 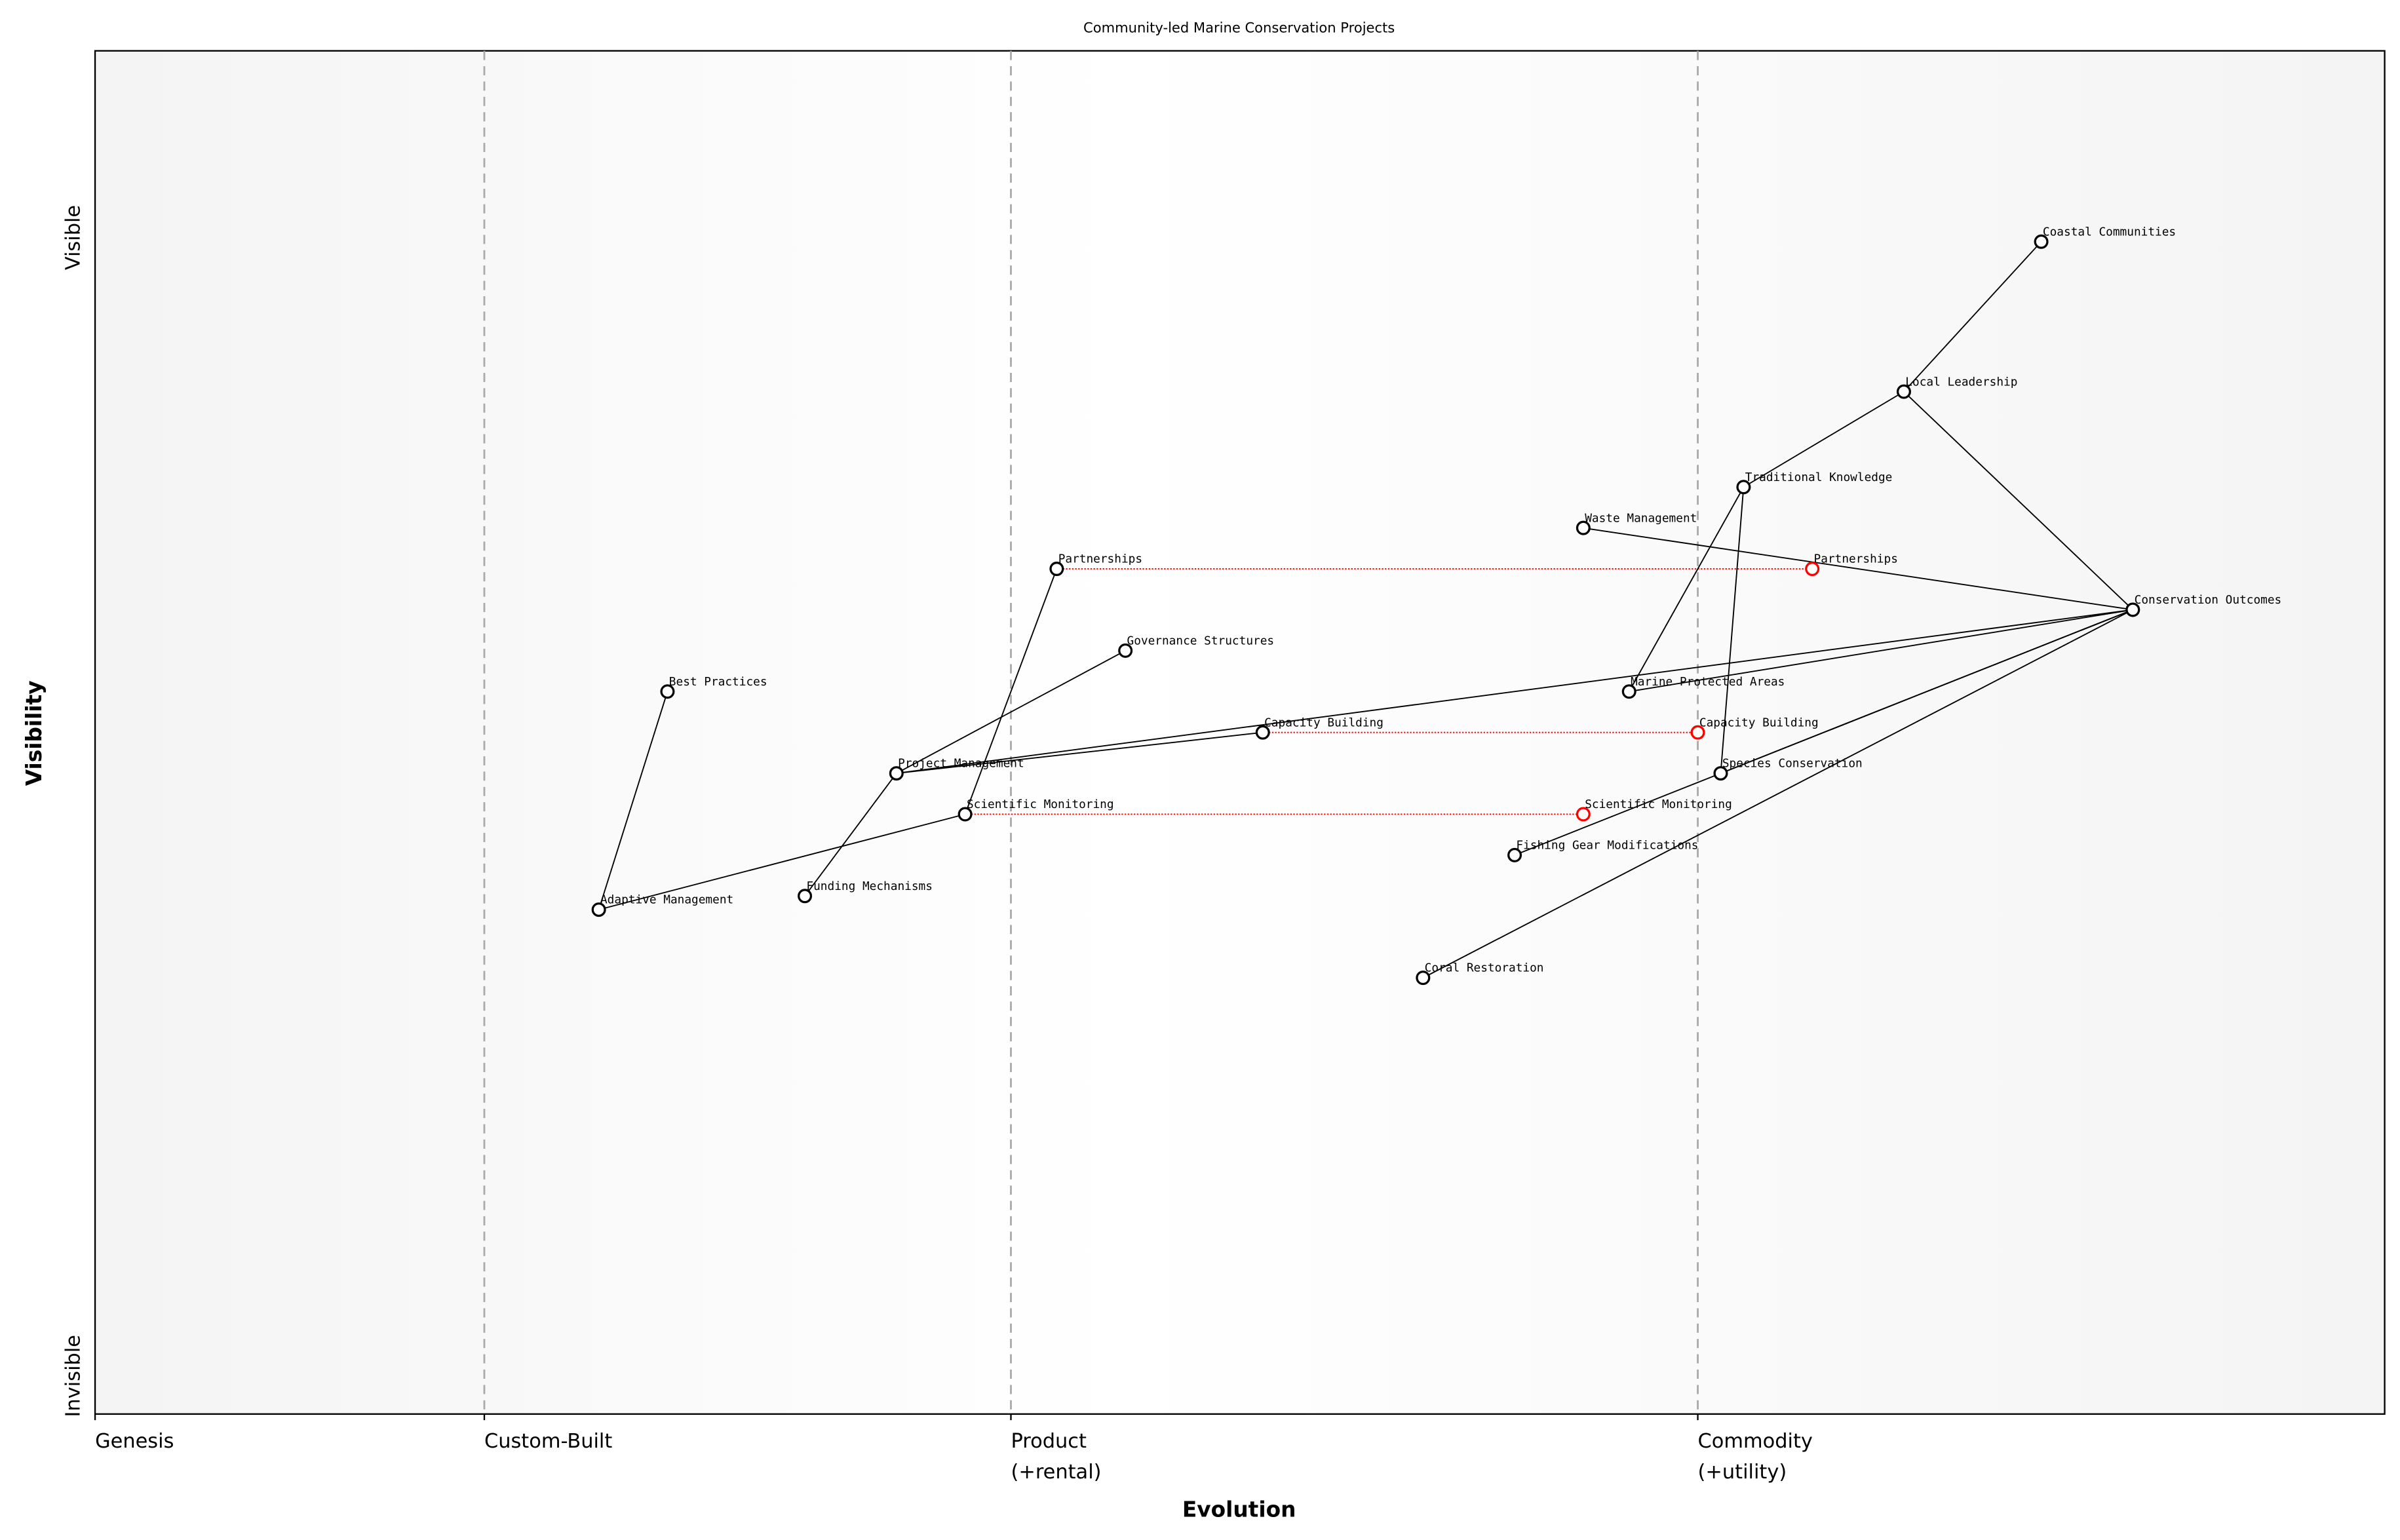 I want to click on x-axis-title: Evolution, so click(x=1239, y=1509).